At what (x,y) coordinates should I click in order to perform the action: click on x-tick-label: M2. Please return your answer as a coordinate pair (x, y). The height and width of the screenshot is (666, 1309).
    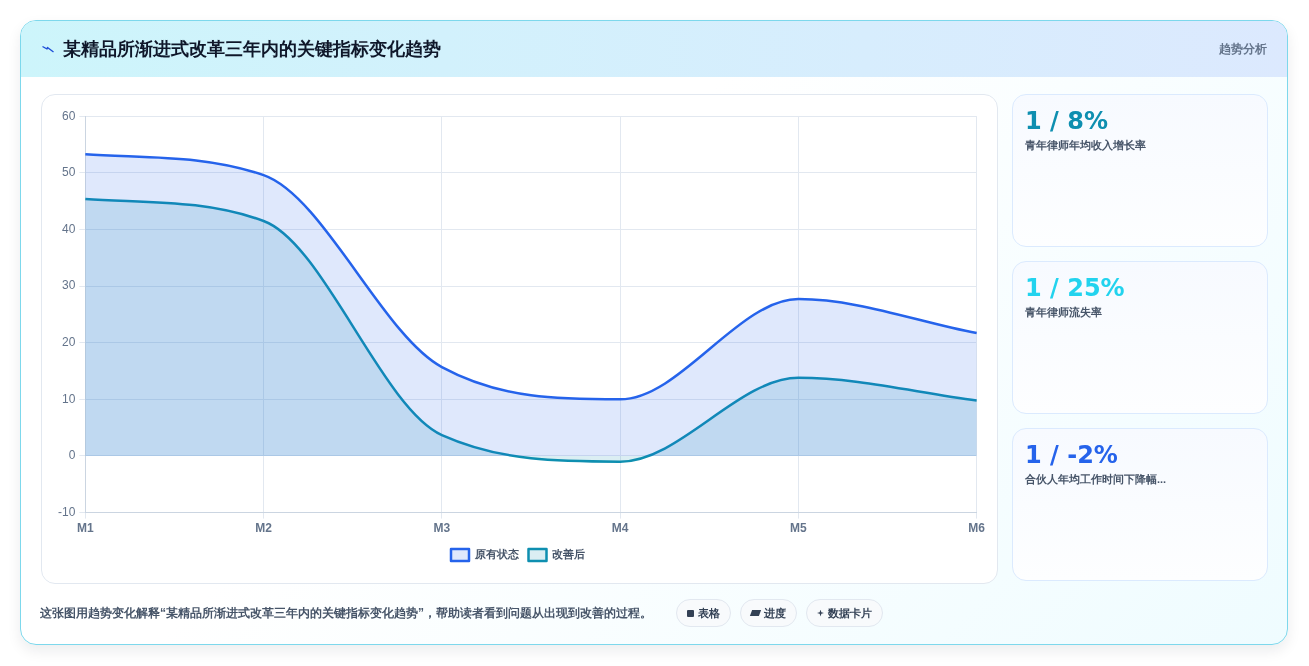
    Looking at the image, I should click on (264, 528).